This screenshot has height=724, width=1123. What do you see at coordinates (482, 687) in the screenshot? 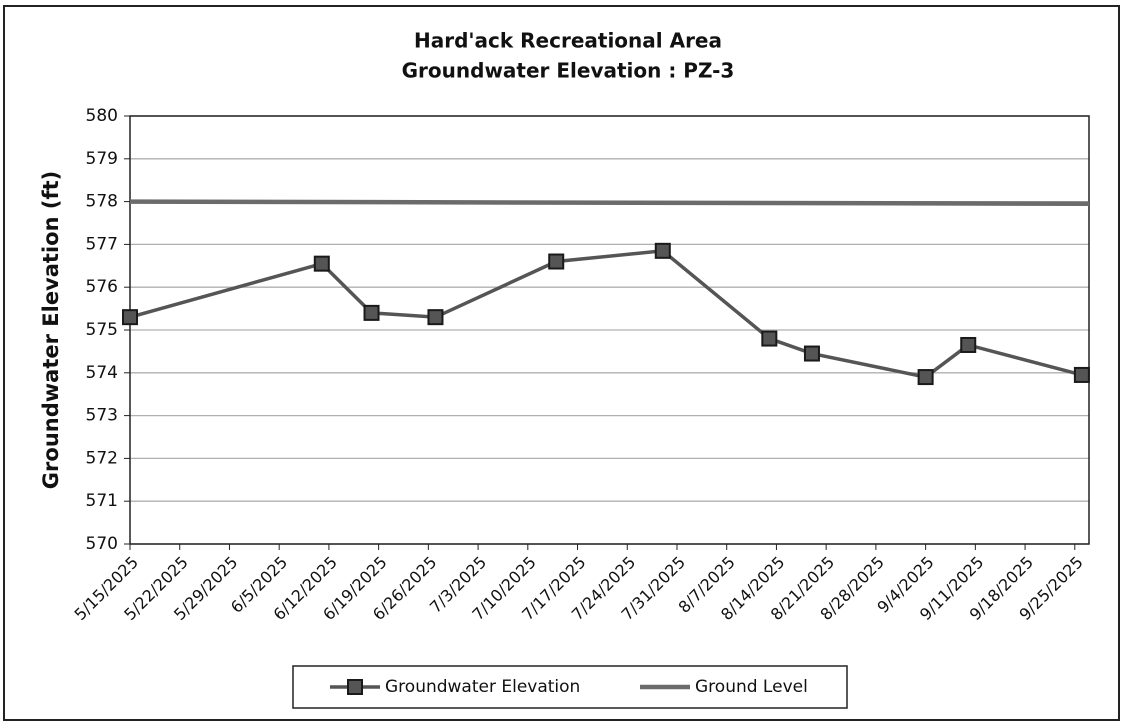
I see `legend-label: Groundwater Elevation` at bounding box center [482, 687].